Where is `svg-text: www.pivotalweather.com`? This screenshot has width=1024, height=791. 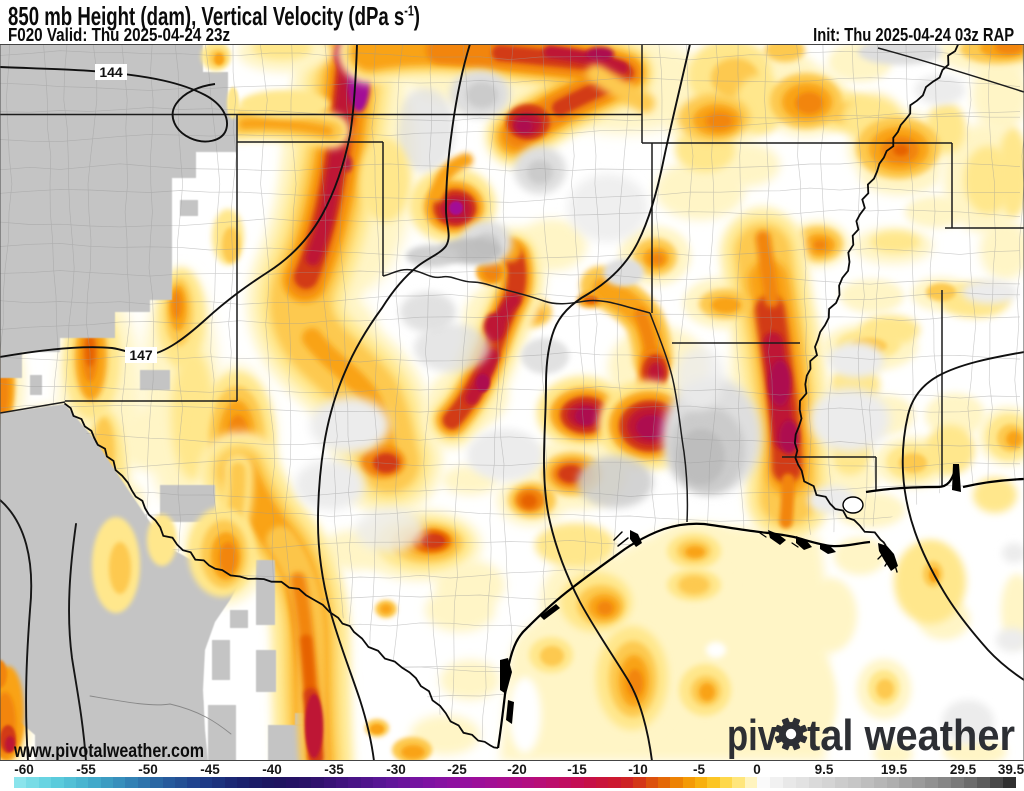
svg-text: www.pivotalweather.com is located at coordinates (108, 751).